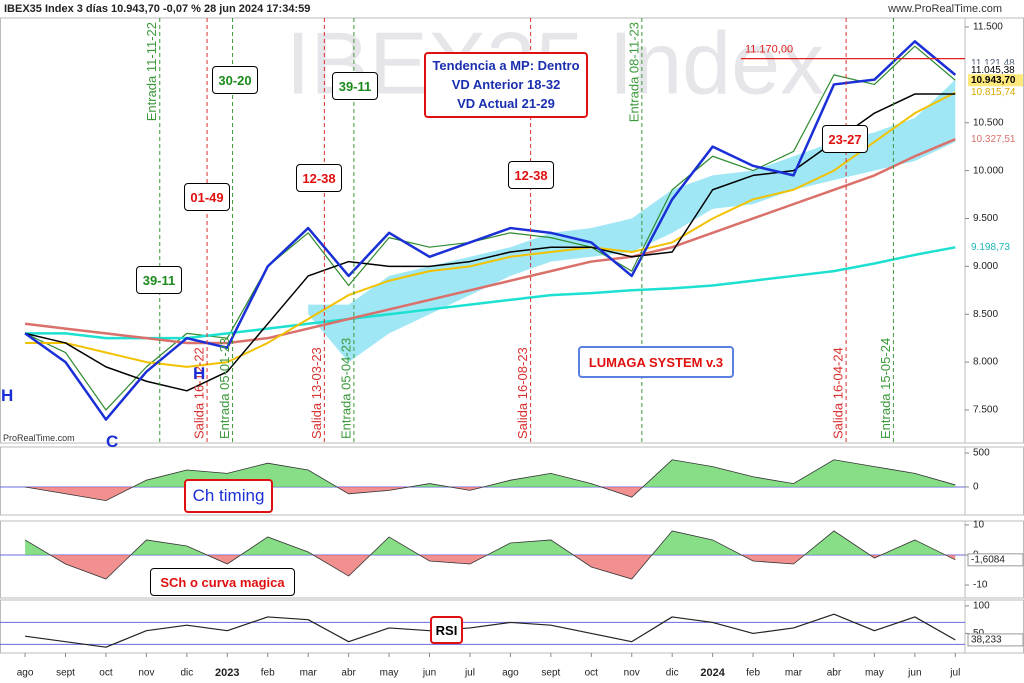 The image size is (1024, 683). What do you see at coordinates (981, 453) in the screenshot?
I see `y-tick-label: 500` at bounding box center [981, 453].